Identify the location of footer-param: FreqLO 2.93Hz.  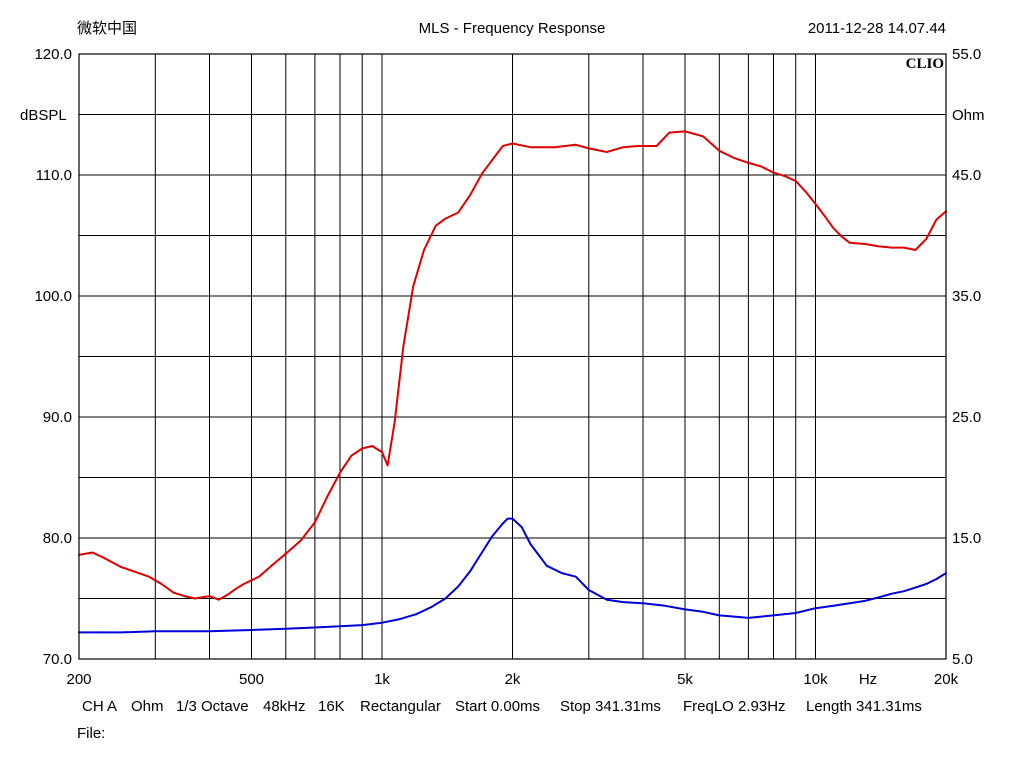
(734, 706).